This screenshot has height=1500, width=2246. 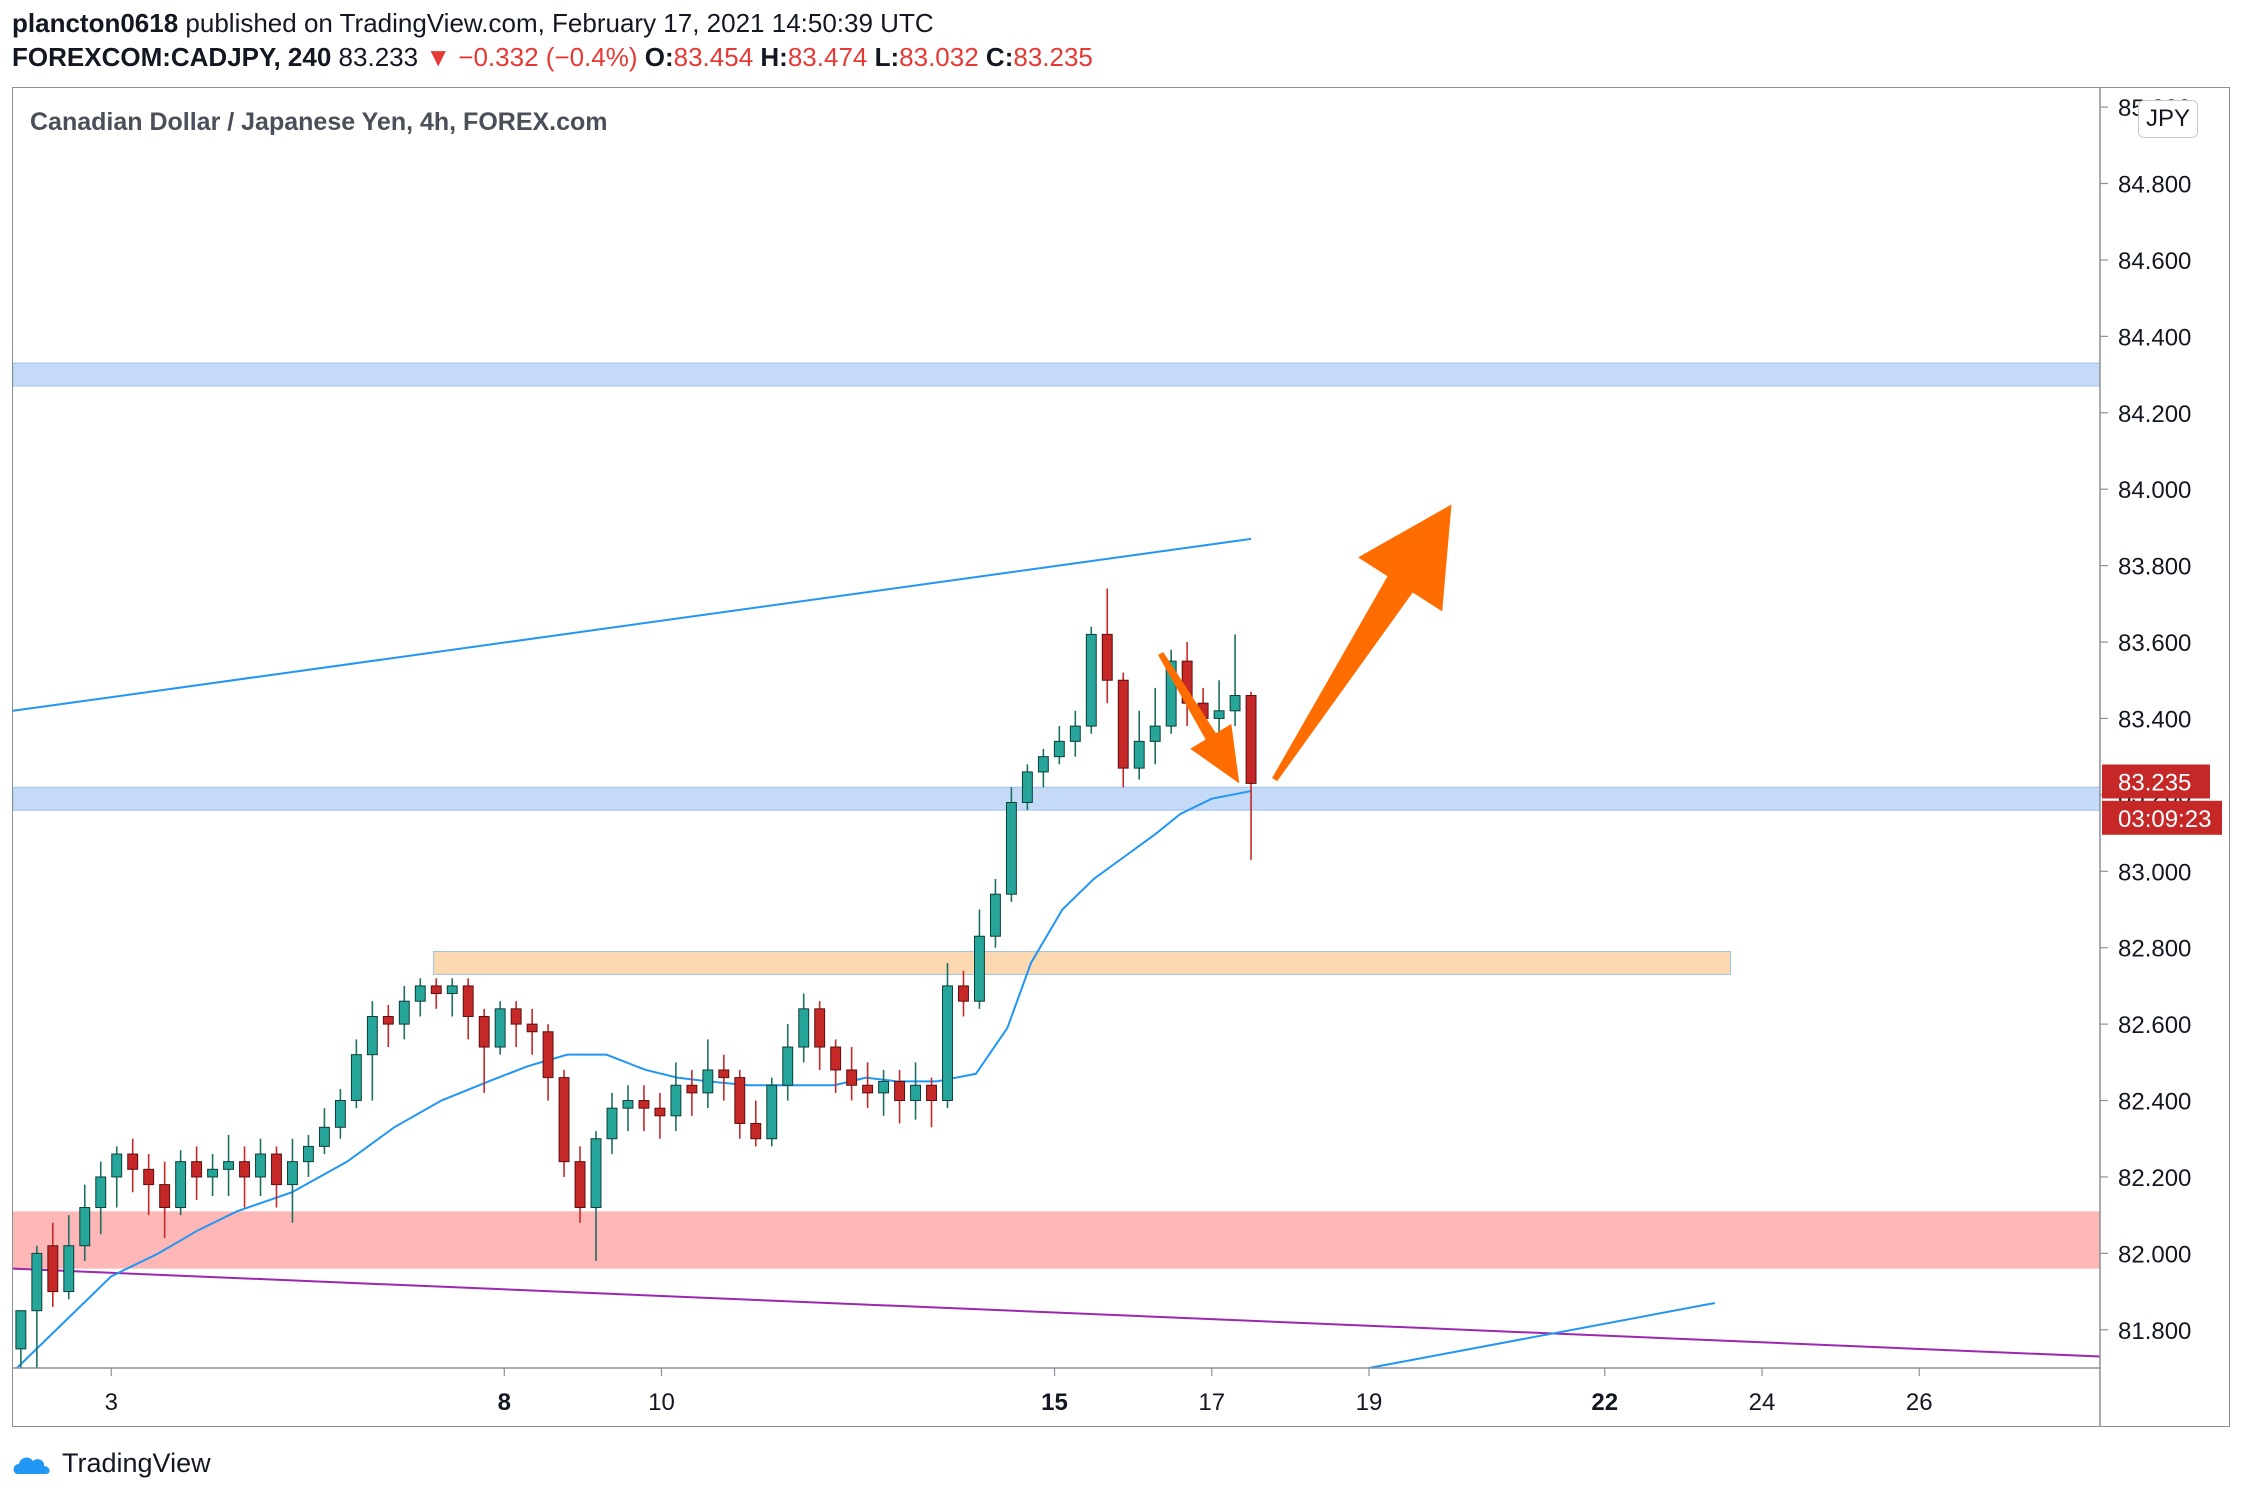 What do you see at coordinates (2154, 1102) in the screenshot?
I see `y-tick-label: 82.400` at bounding box center [2154, 1102].